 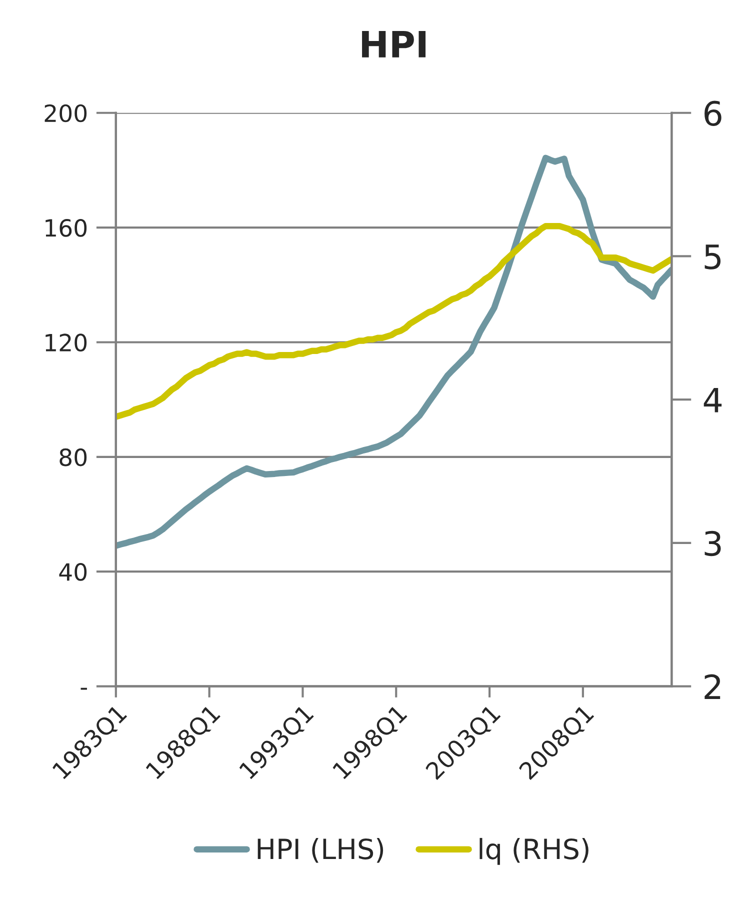 What do you see at coordinates (394, 44) in the screenshot?
I see `chart-title: HPI` at bounding box center [394, 44].